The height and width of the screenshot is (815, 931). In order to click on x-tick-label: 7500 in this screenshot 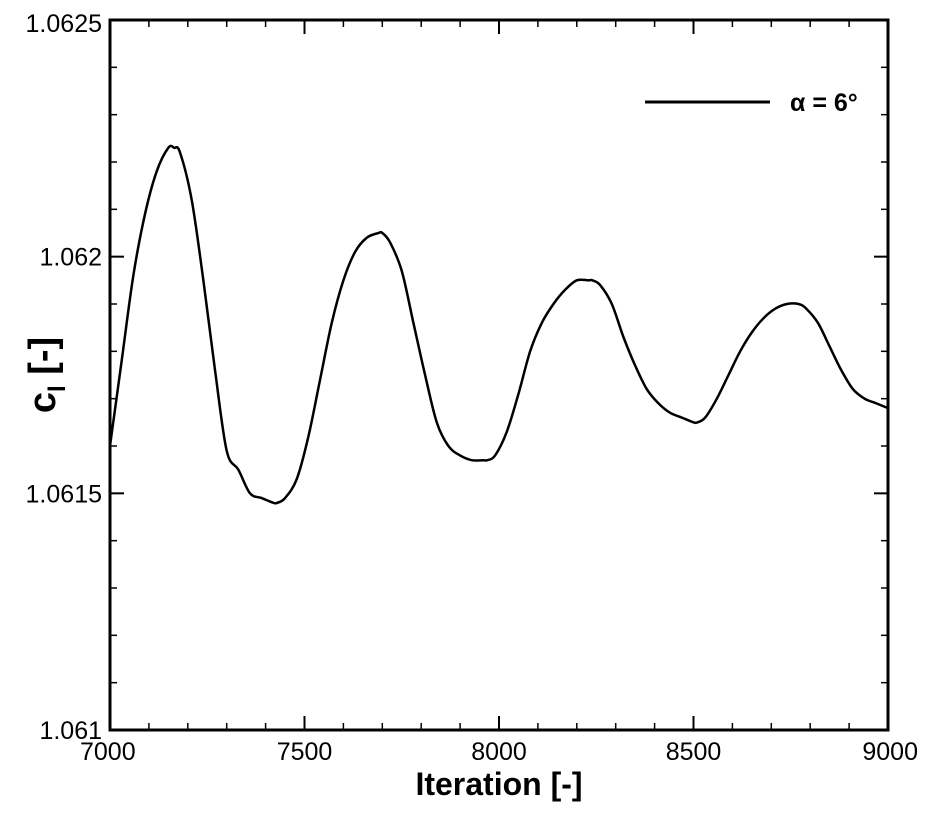, I will do `click(305, 752)`.